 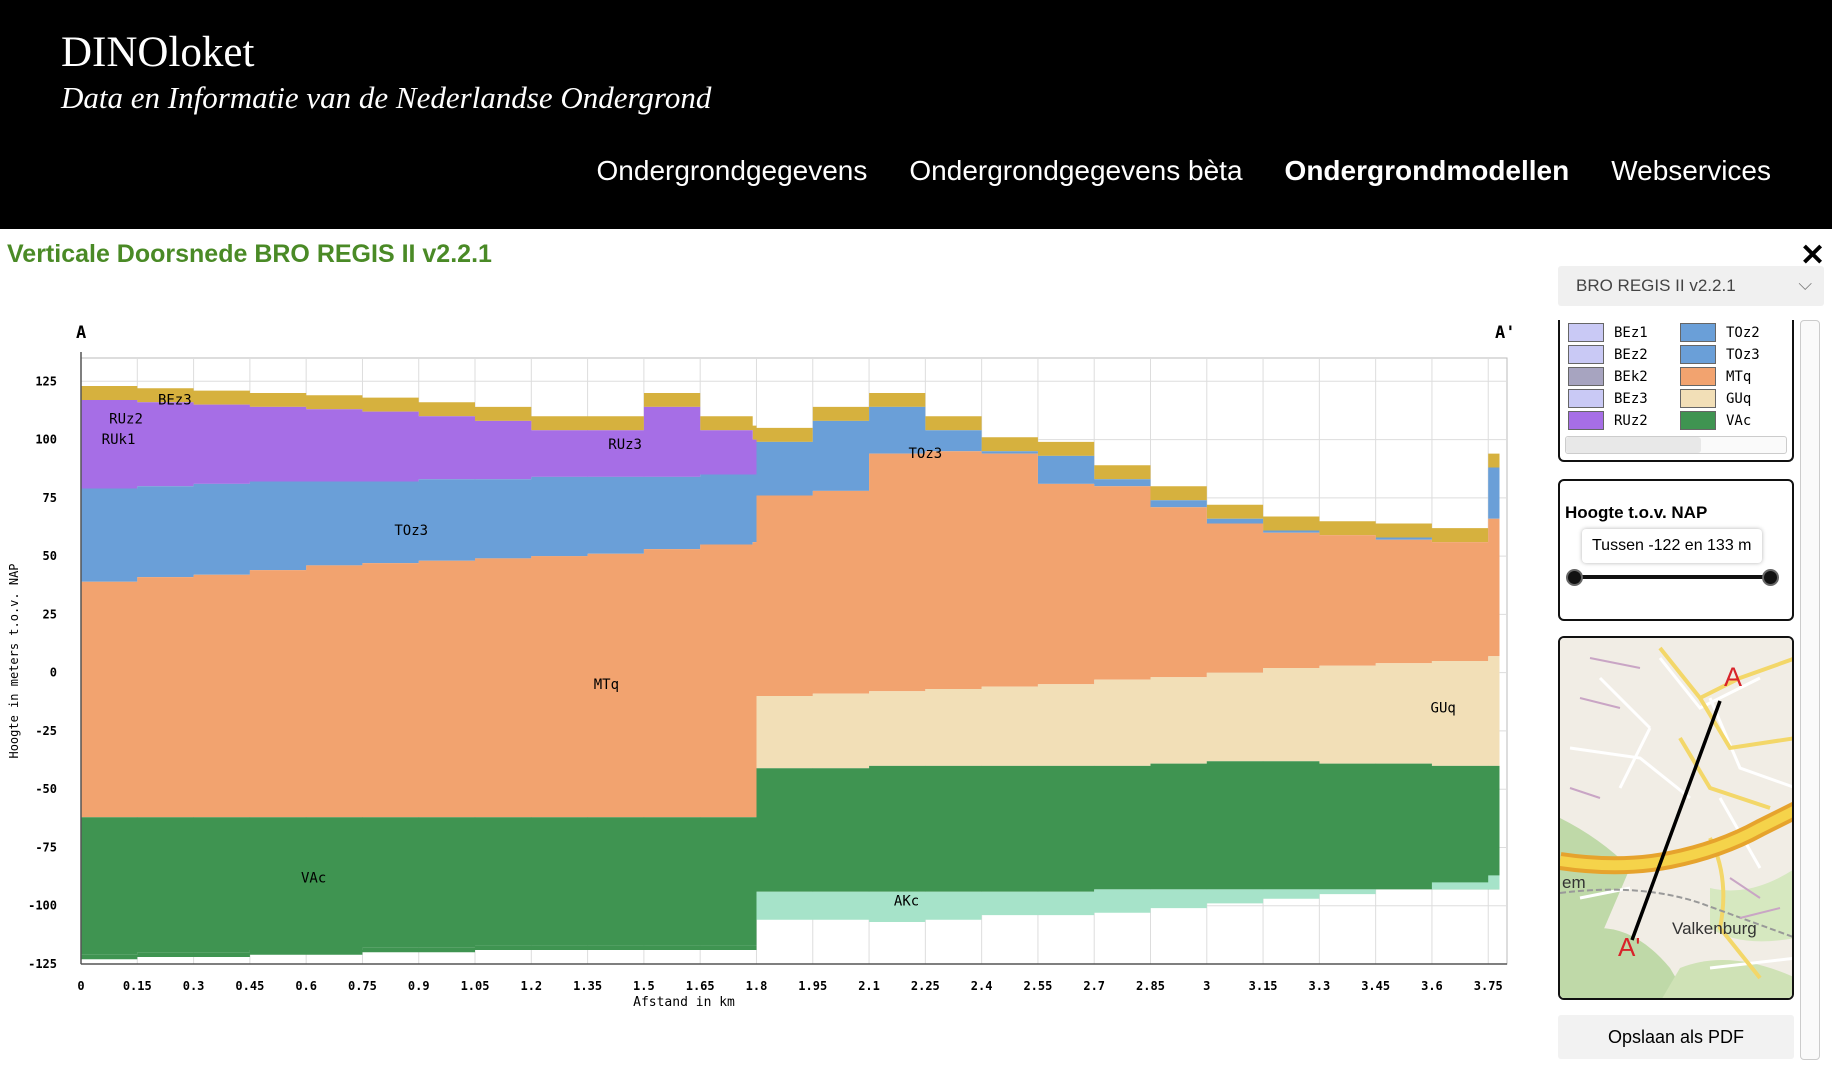 What do you see at coordinates (1720, 354) in the screenshot?
I see `legend-item-toz3: TOz3` at bounding box center [1720, 354].